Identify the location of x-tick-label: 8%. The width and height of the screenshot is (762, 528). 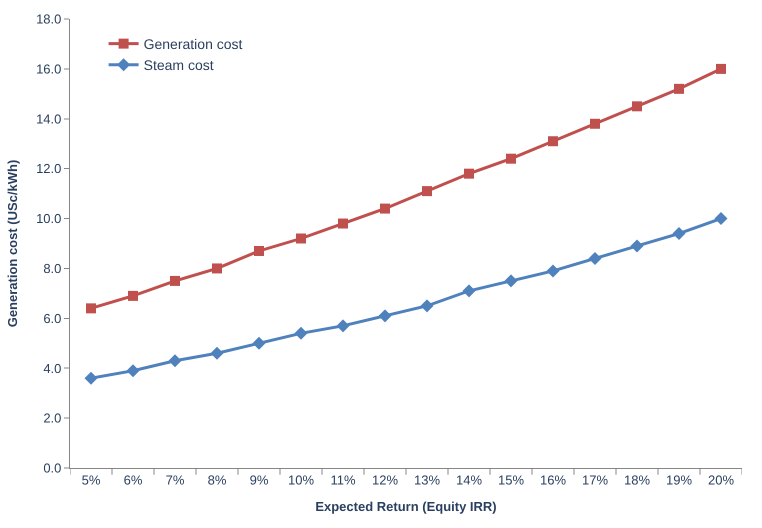
(217, 480).